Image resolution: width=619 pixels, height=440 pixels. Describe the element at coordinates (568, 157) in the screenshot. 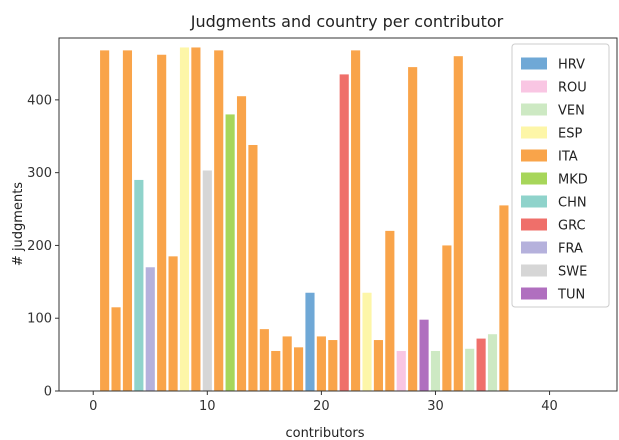

I see `legend-label-ita: ITA` at that location.